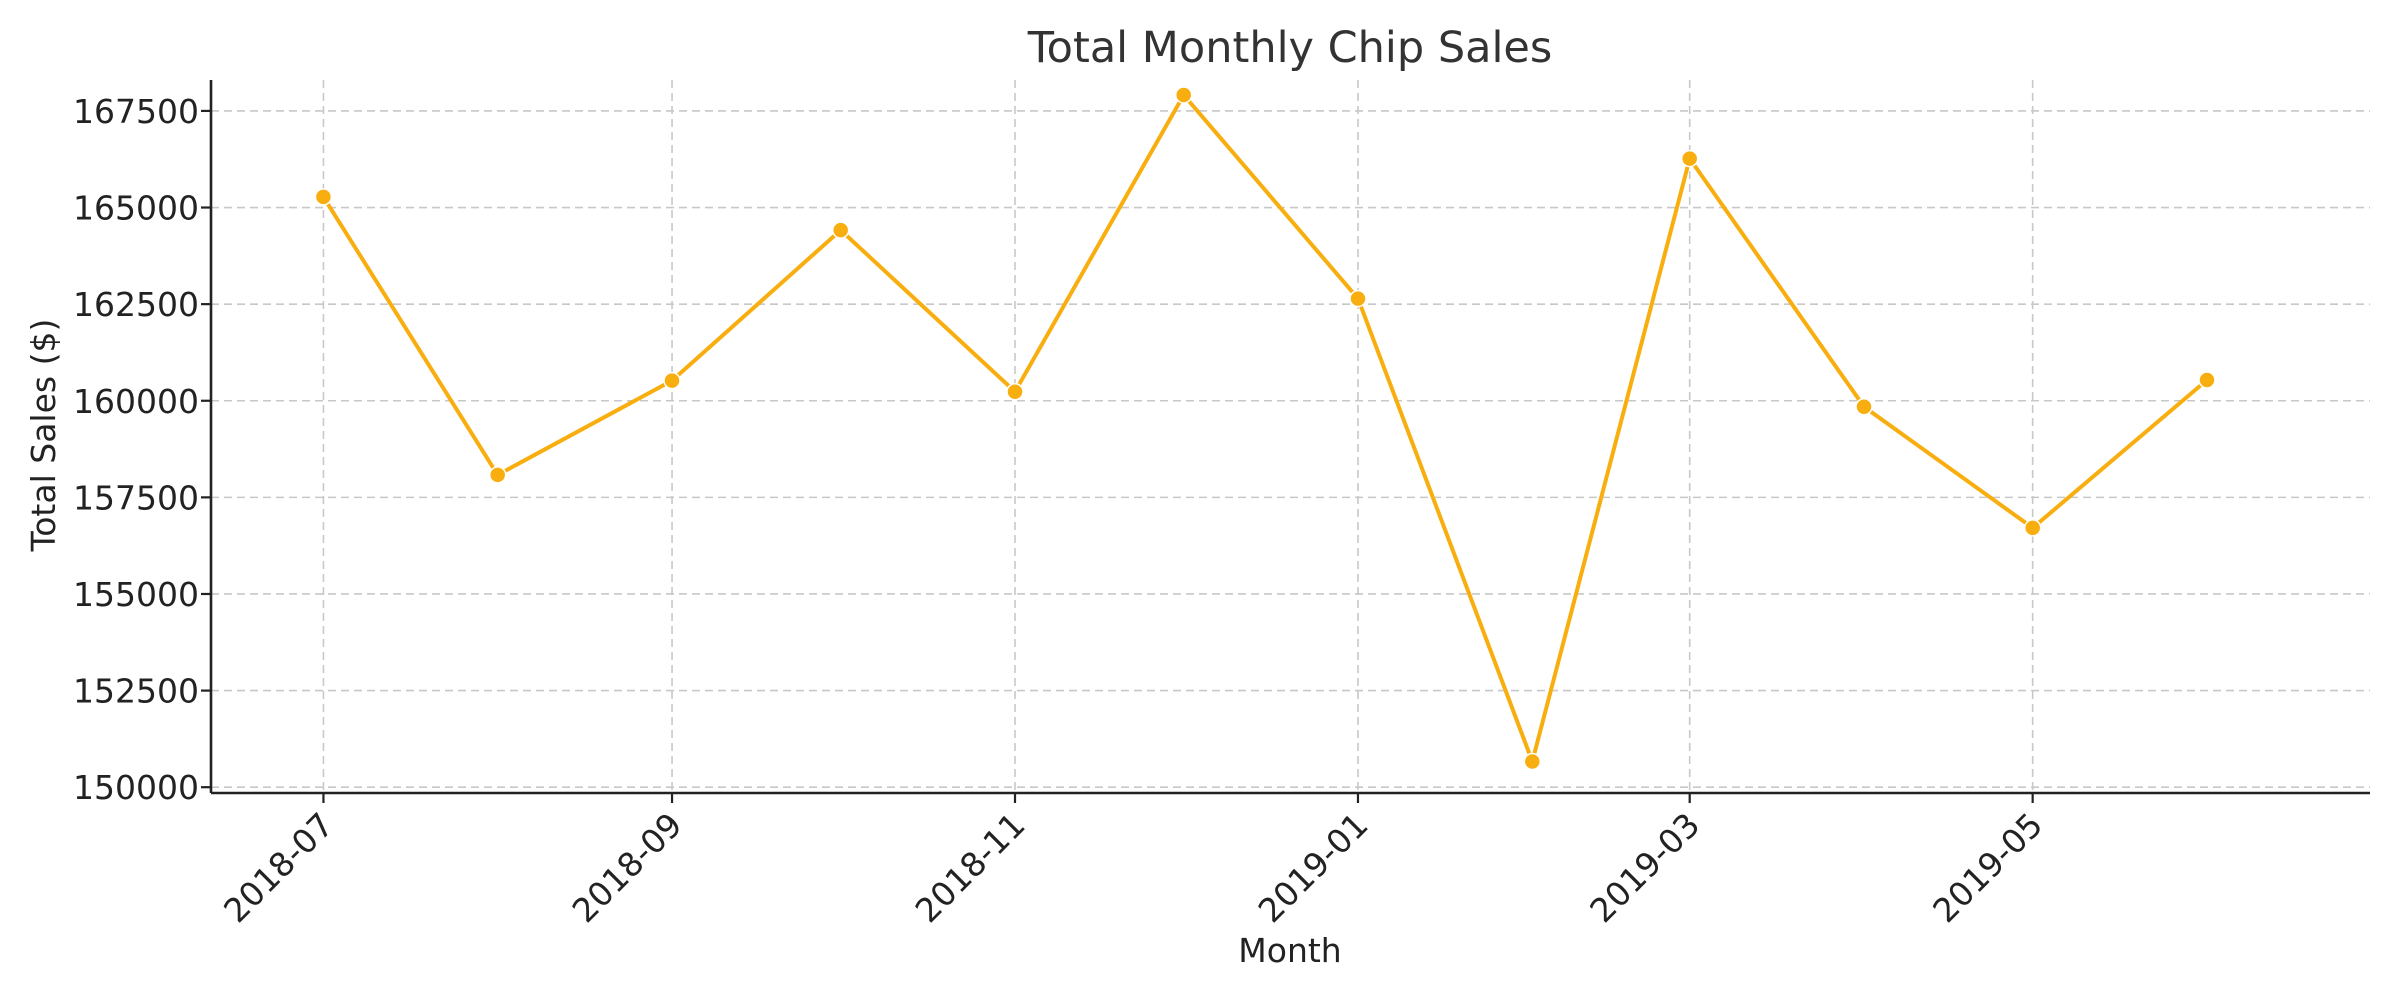 This screenshot has width=2400, height=1000. I want to click on y-tick-label: 160000, so click(136, 401).